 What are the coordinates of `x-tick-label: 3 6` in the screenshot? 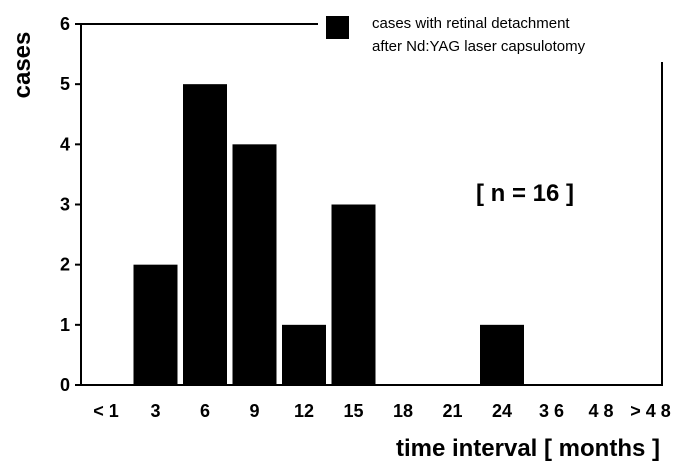 It's located at (551, 411).